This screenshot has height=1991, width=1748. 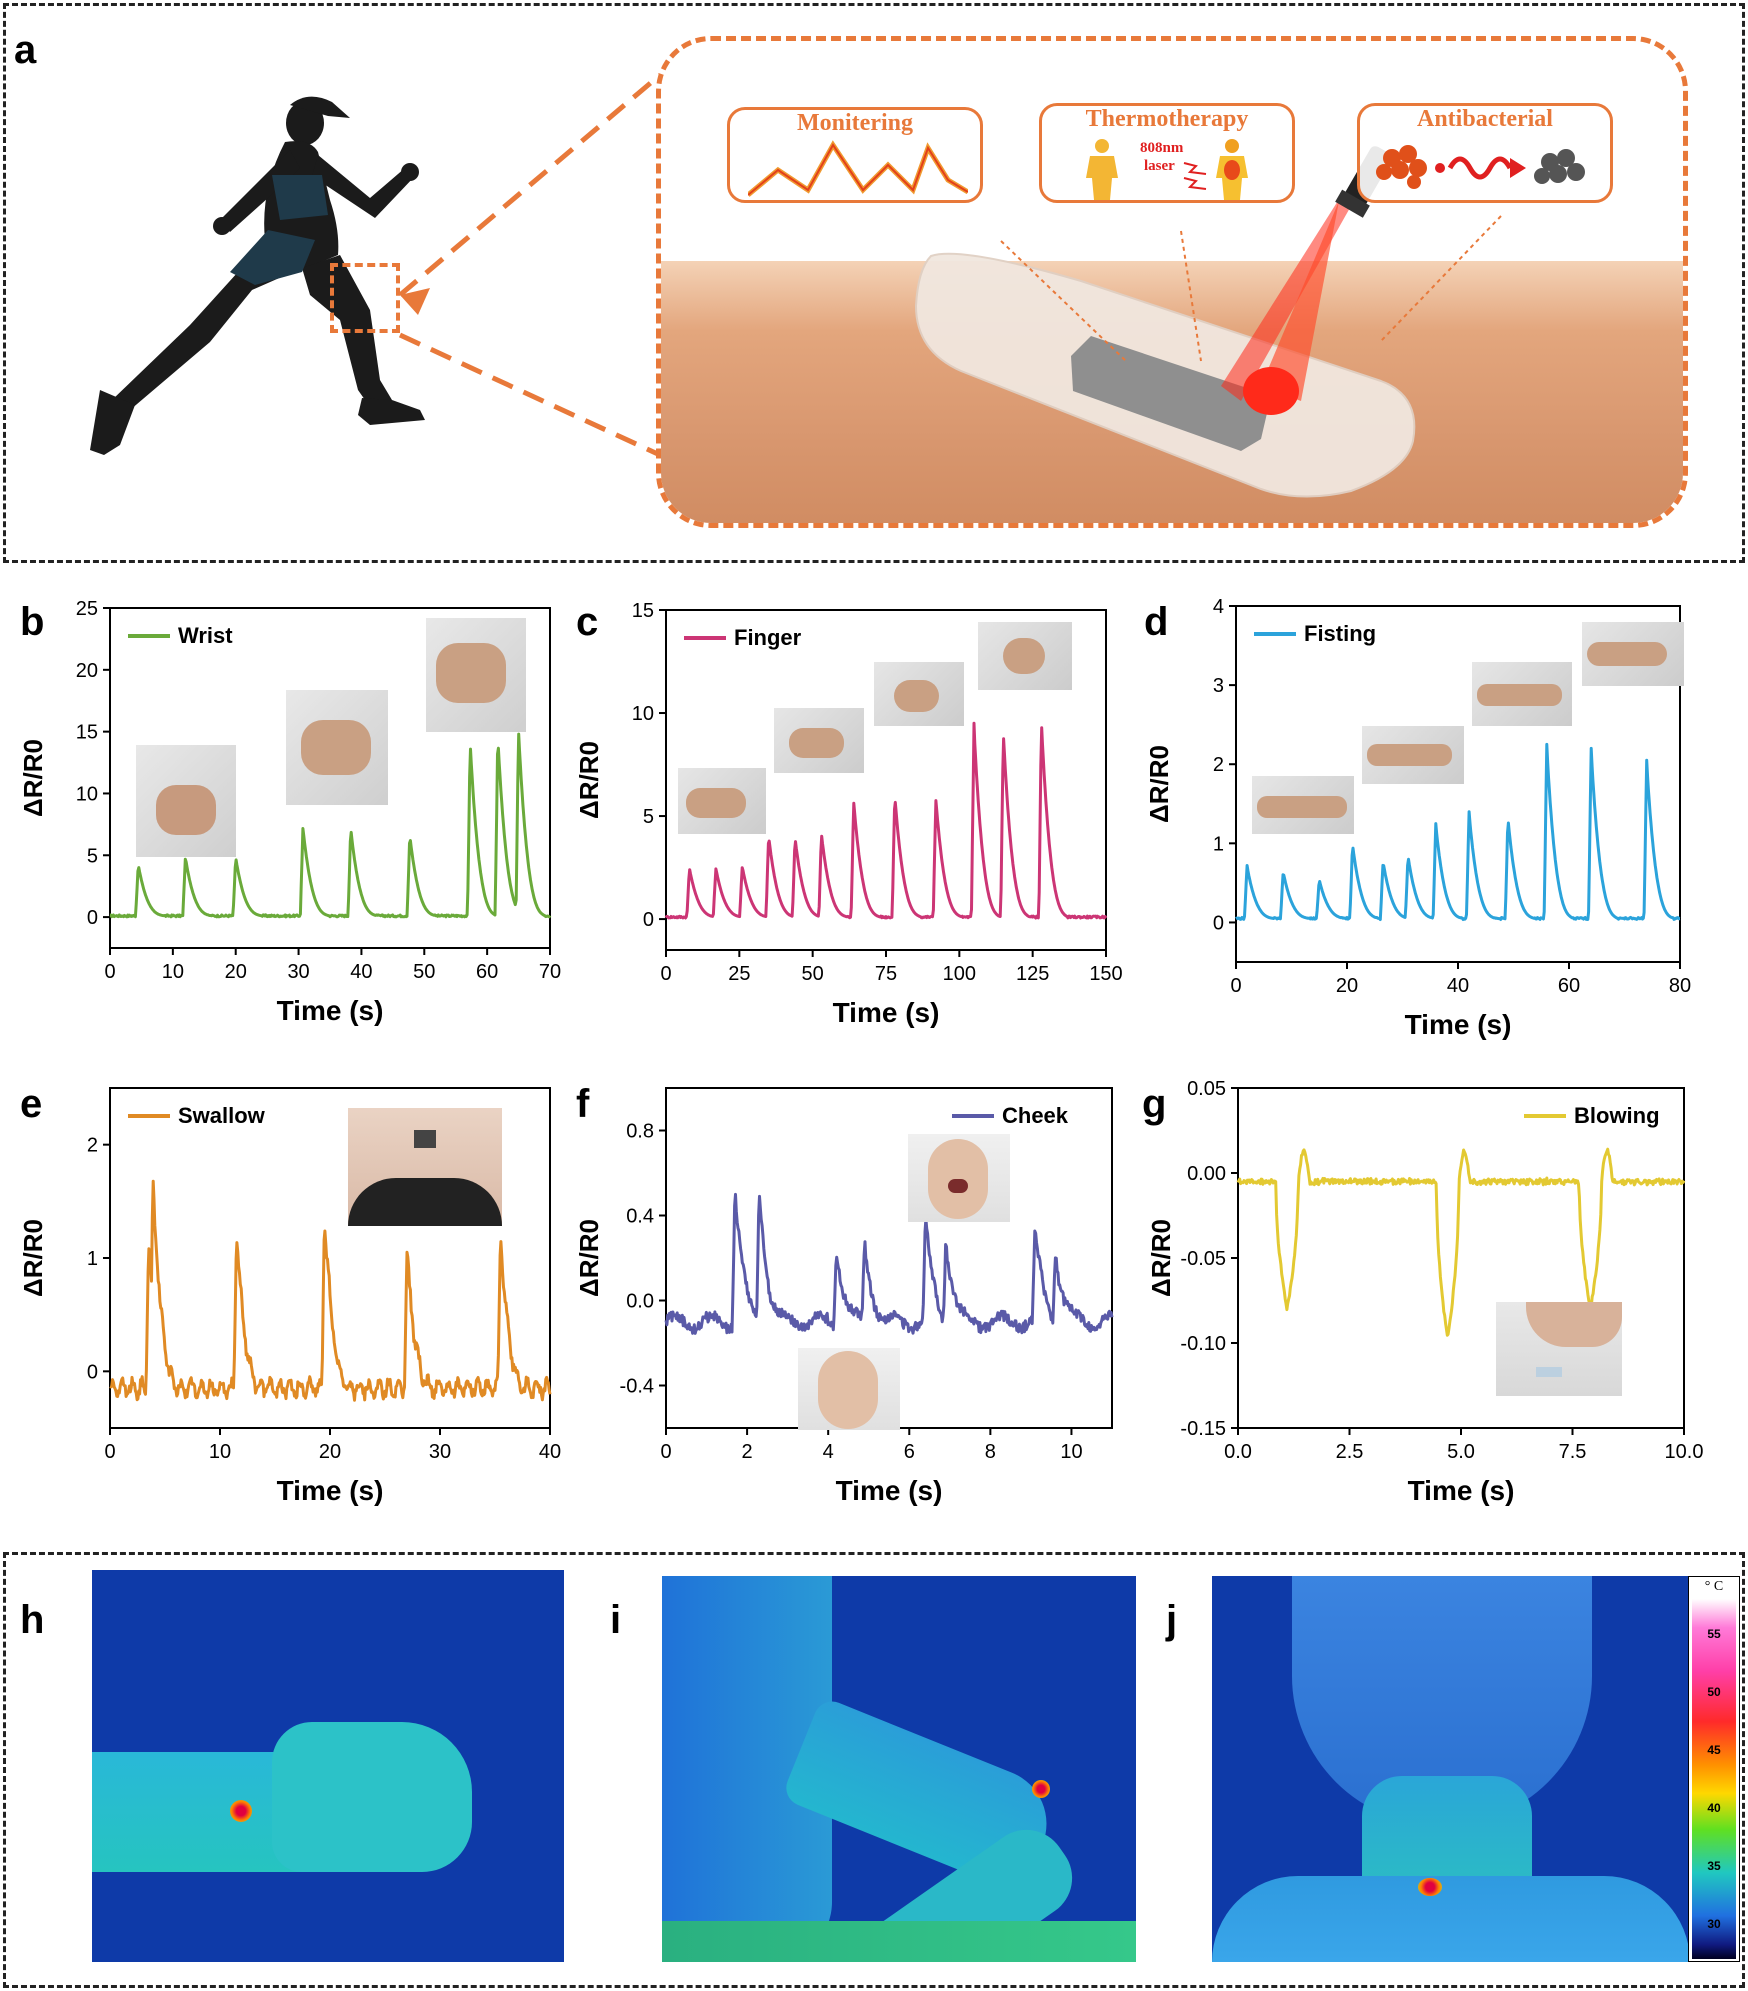 I want to click on y-tick-label-d-4: 4, so click(x=1218, y=607).